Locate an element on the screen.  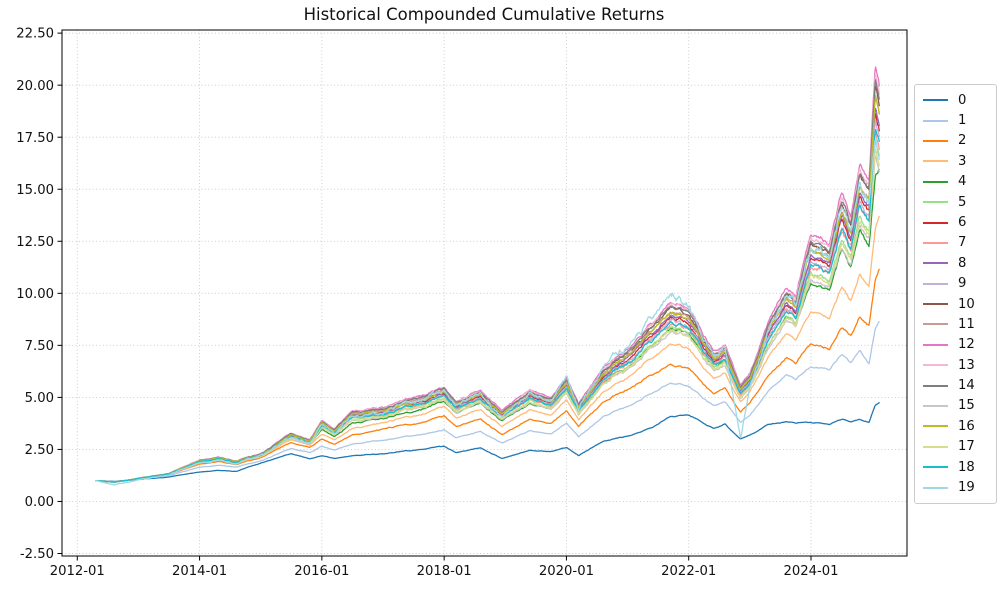
legend-item: 18 is located at coordinates (959, 467).